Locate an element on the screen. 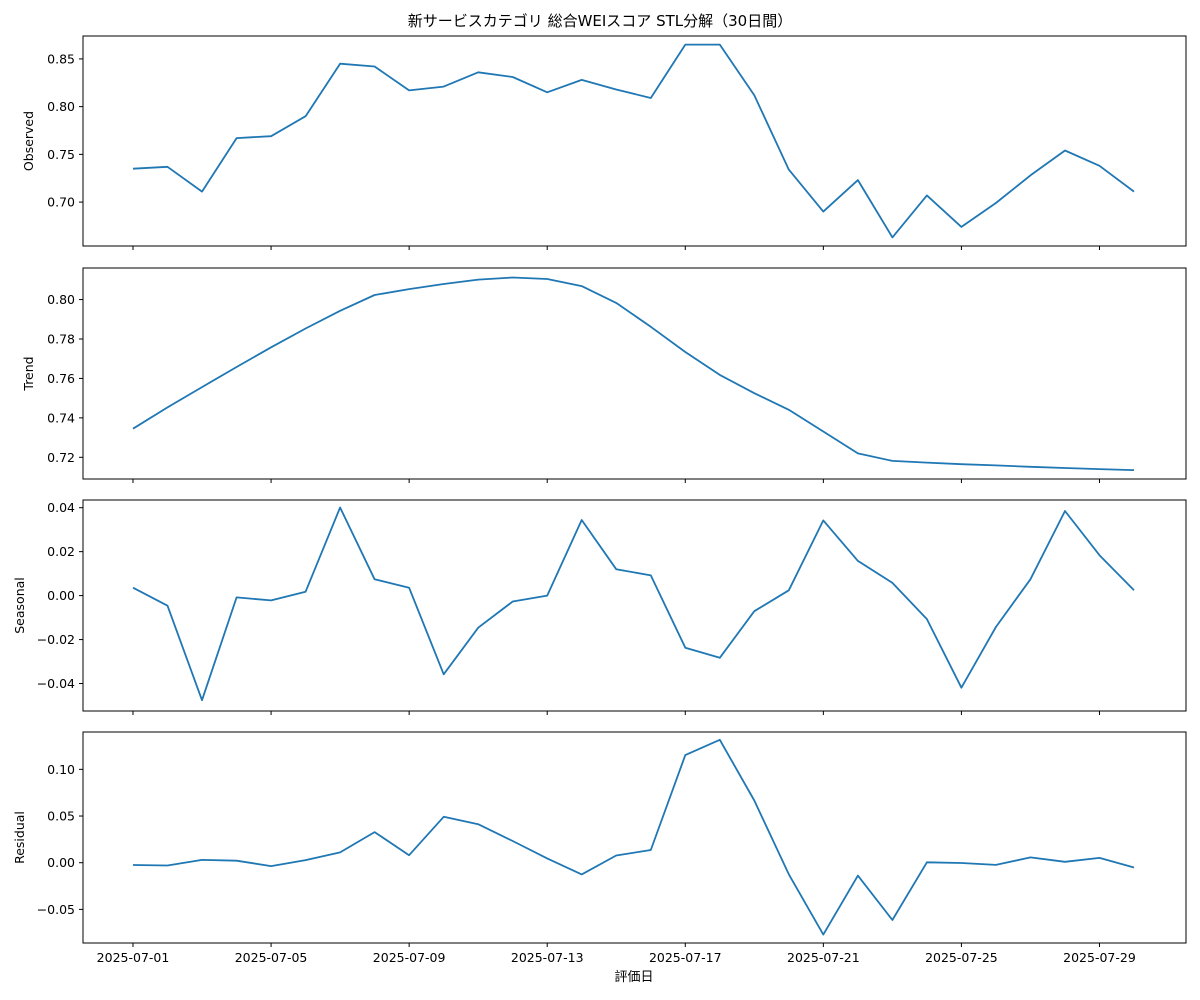 The image size is (1200, 1000). x-tick-label: 2025-07-09 is located at coordinates (409, 957).